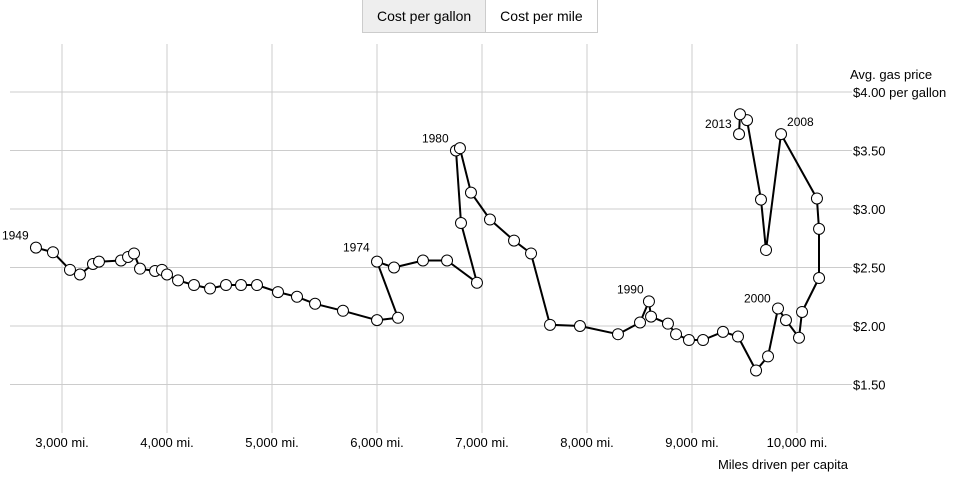  I want to click on year-label: 1990, so click(630, 289).